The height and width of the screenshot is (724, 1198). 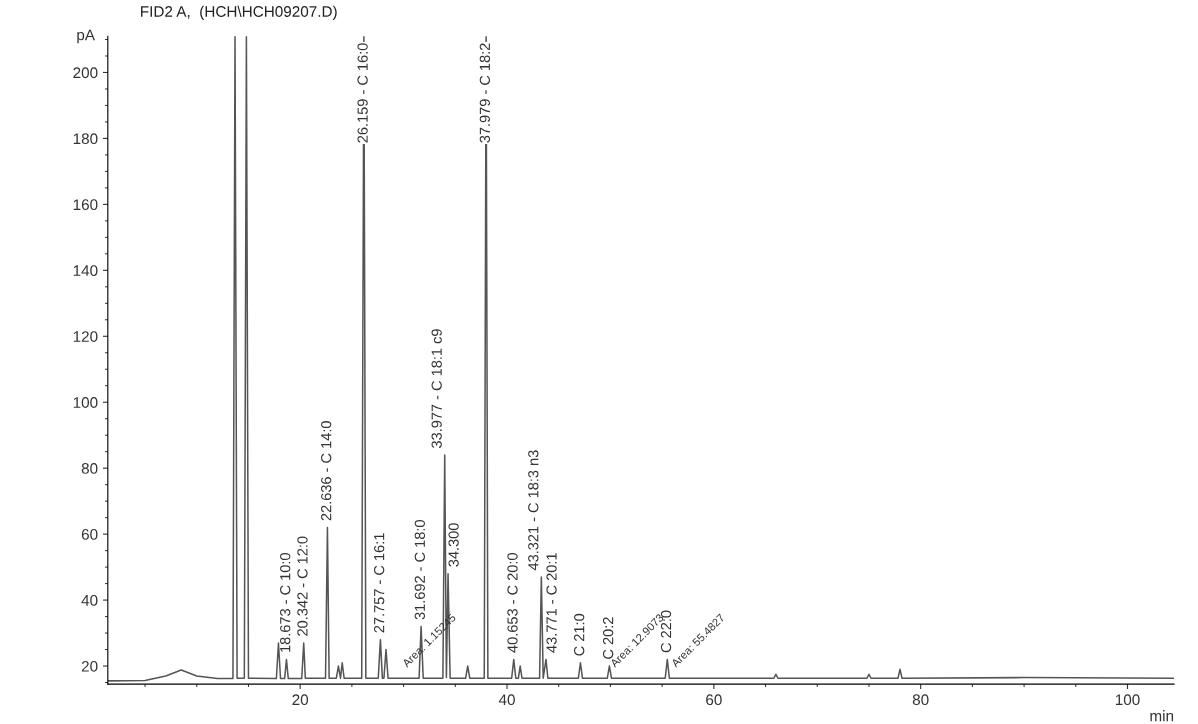 I want to click on y-tick-label: 40, so click(x=89, y=600).